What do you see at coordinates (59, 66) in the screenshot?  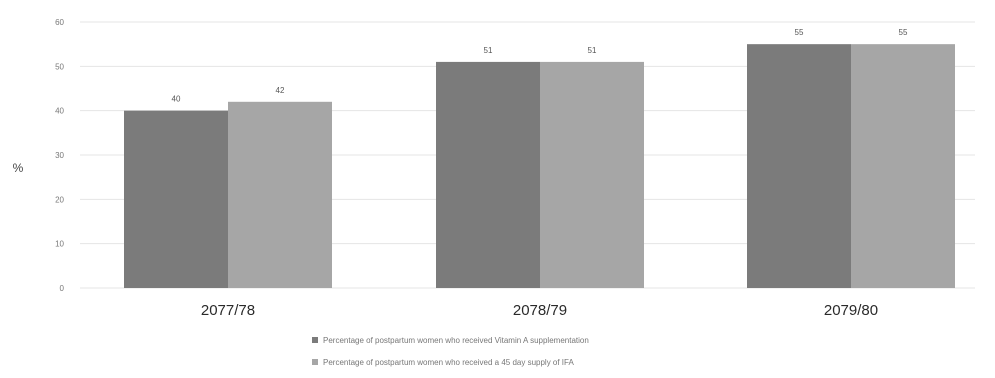 I see `y-tick-label: 50` at bounding box center [59, 66].